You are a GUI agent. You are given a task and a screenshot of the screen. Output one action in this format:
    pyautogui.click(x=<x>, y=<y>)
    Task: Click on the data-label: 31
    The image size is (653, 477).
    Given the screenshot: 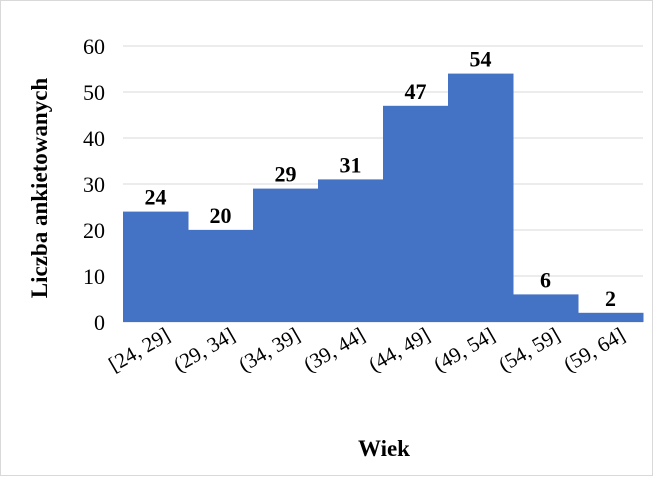 What is the action you would take?
    pyautogui.click(x=351, y=164)
    